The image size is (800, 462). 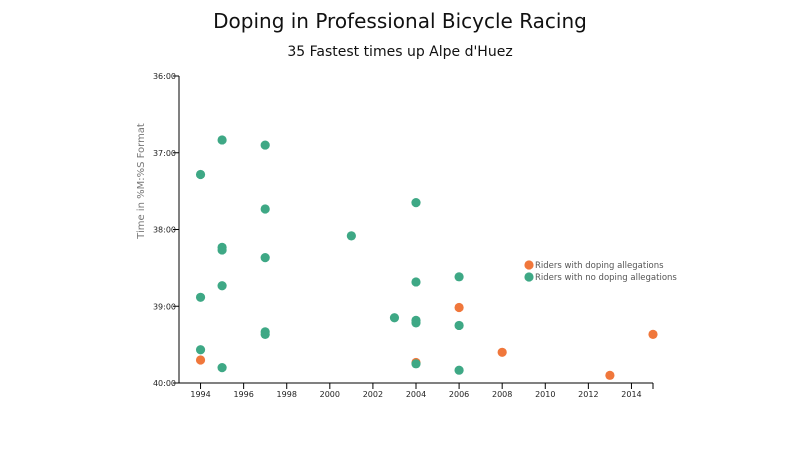 I want to click on y-axis: 36:00 37:00 38:00 39:00 40:00, so click(x=166, y=230).